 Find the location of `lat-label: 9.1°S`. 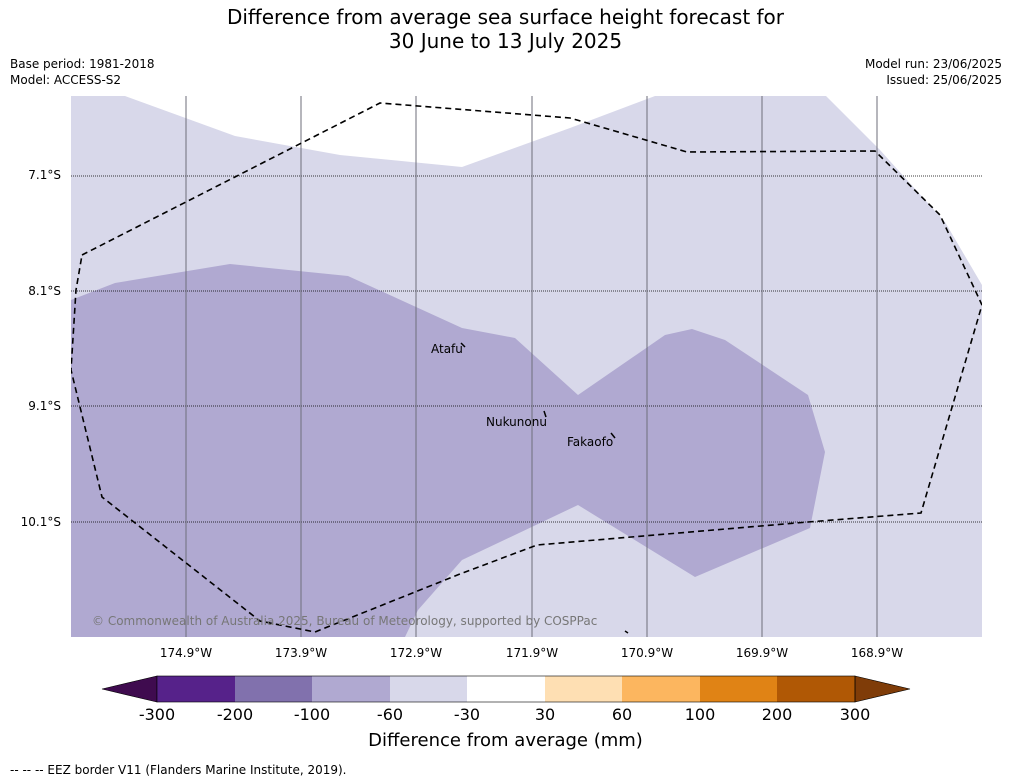

lat-label: 9.1°S is located at coordinates (44, 406).